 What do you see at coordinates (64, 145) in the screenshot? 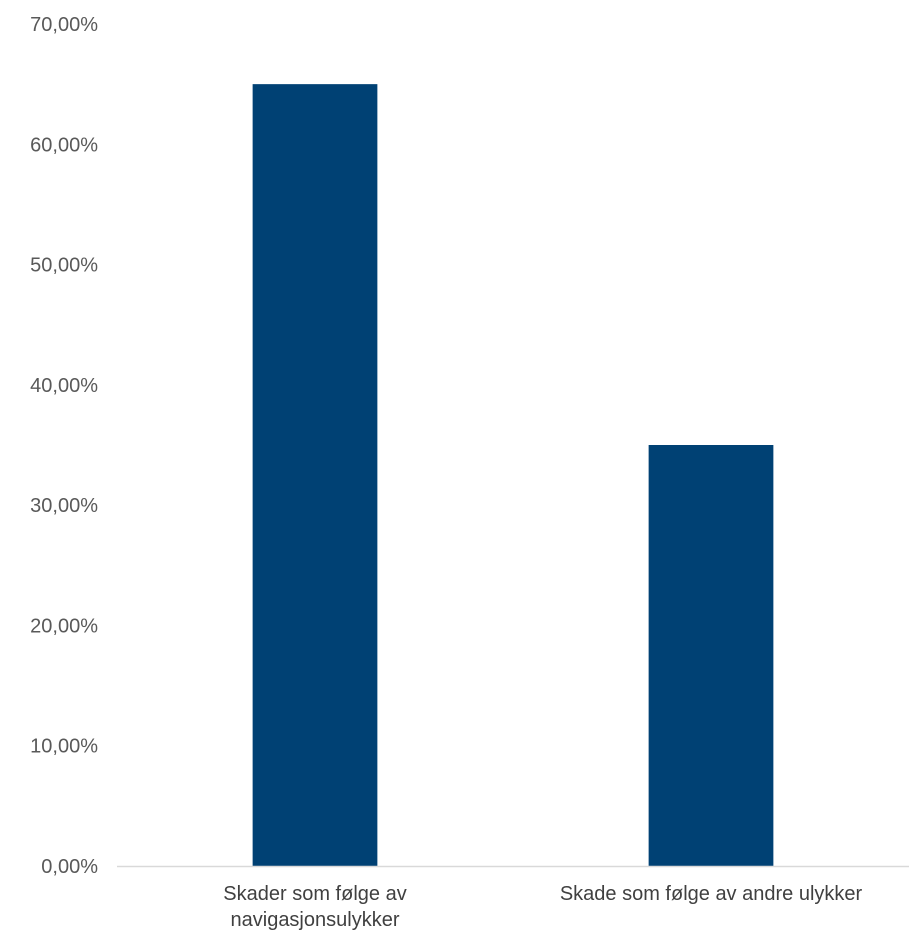
I see `y-tick-label: 60,00%` at bounding box center [64, 145].